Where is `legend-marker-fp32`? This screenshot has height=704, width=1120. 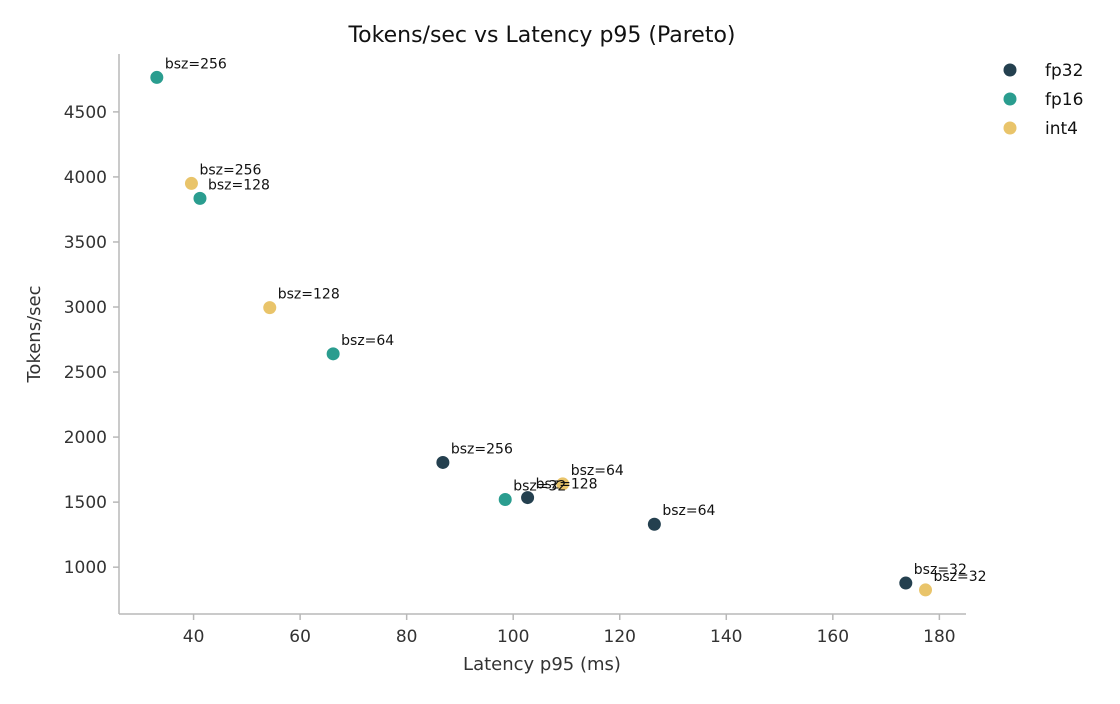
legend-marker-fp32 is located at coordinates (1010, 70).